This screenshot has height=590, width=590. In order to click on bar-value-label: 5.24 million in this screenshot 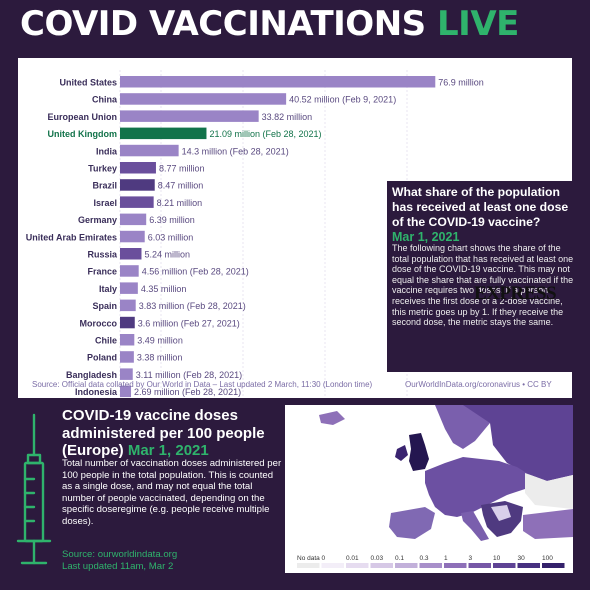, I will do `click(167, 255)`.